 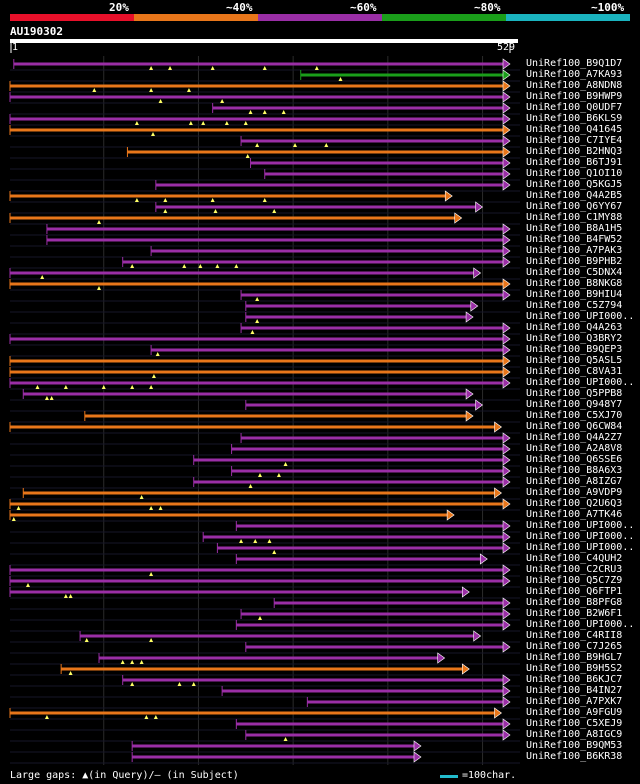 I want to click on hit-label: UniRef100_C2CRU3, so click(x=574, y=569).